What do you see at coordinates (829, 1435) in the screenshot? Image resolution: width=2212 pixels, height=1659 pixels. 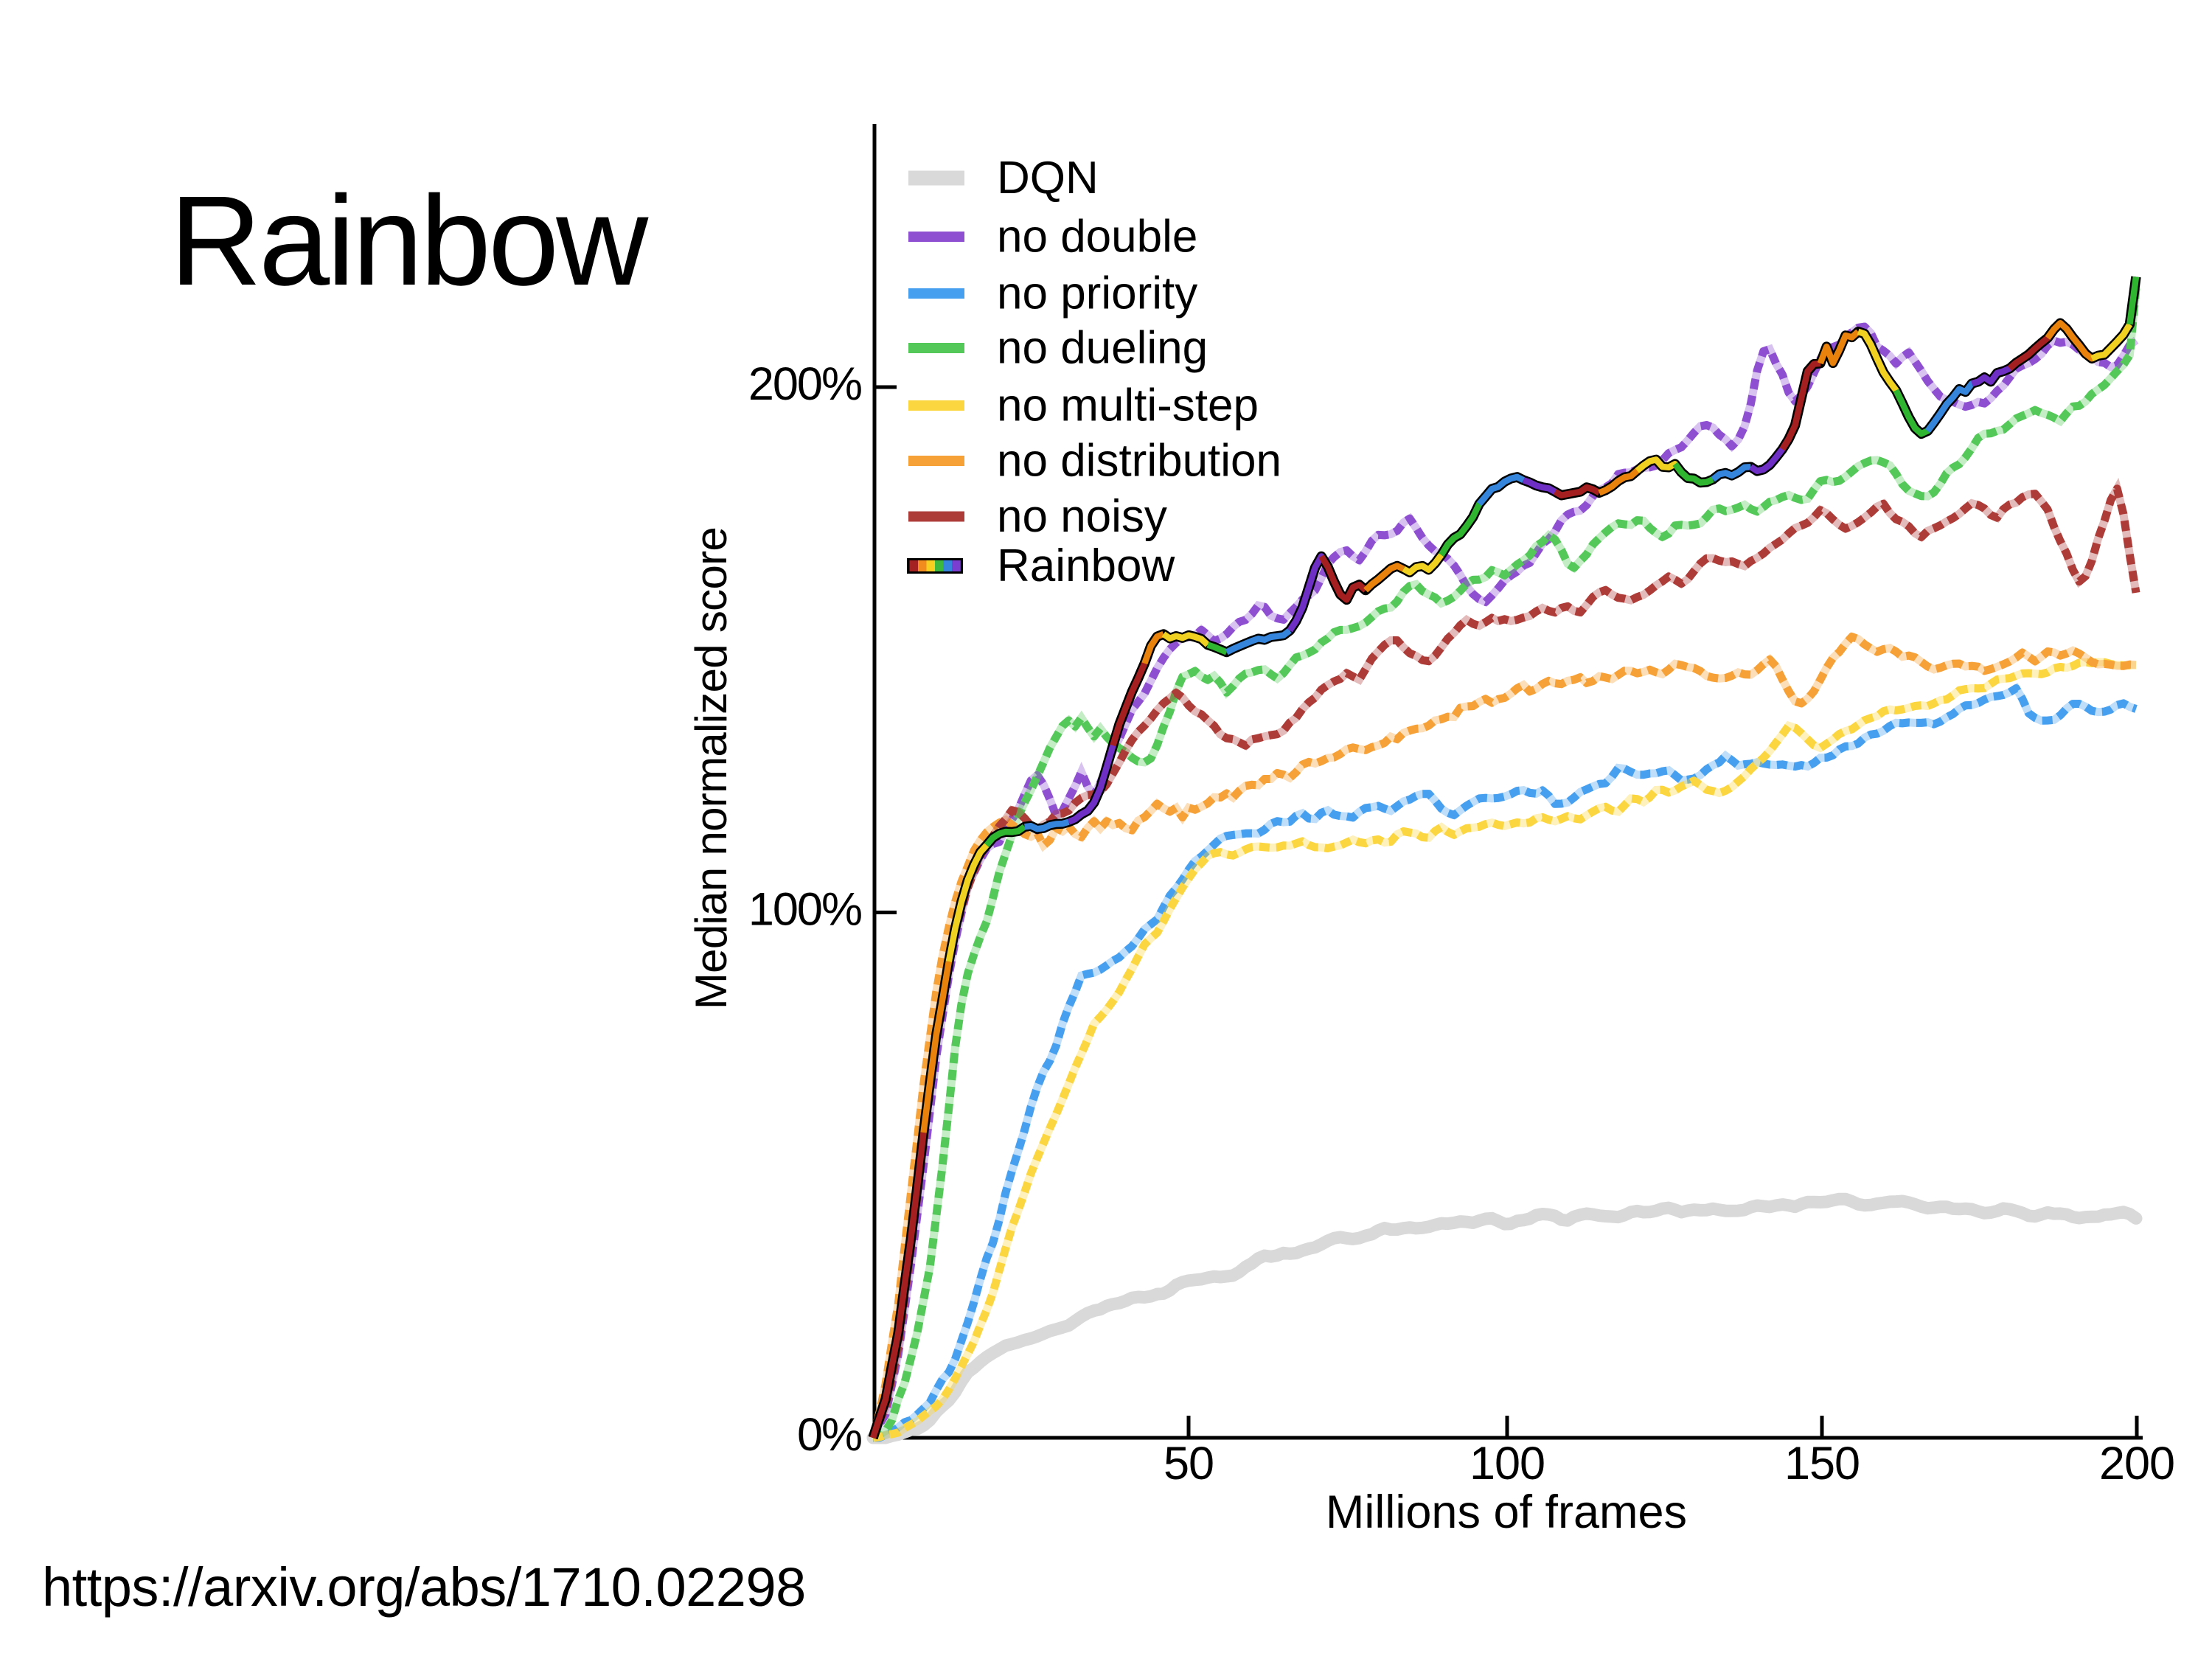 I see `svg-text: 0%` at bounding box center [829, 1435].